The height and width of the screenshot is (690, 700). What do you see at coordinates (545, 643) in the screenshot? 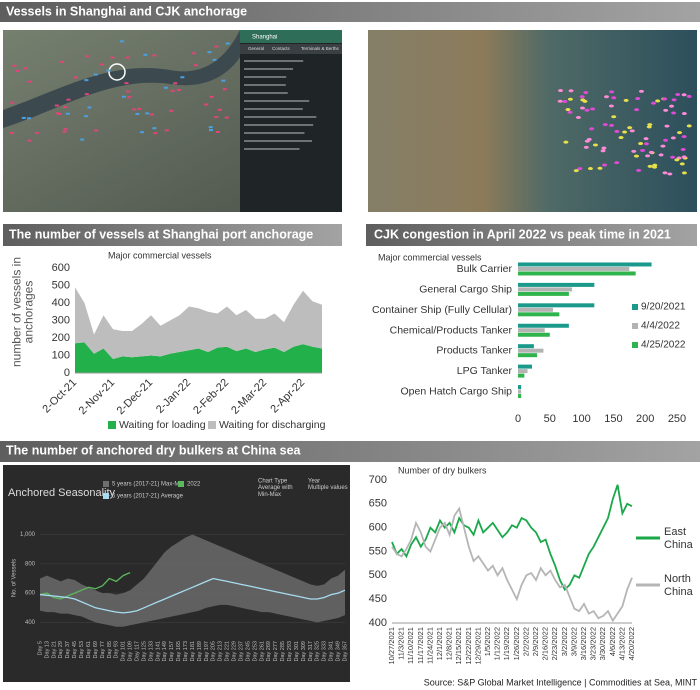
I see `x-tick-label: 2/16/2022` at bounding box center [545, 643].